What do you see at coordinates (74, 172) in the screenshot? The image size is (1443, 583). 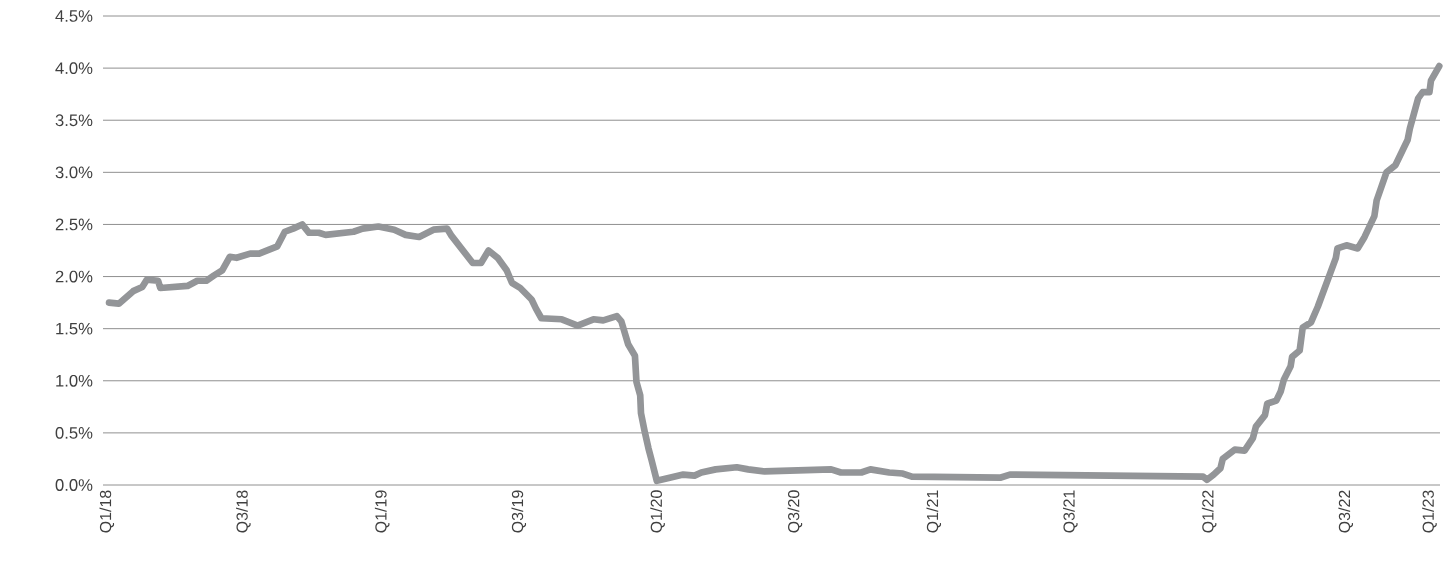 I see `y-tick-label: 3.0%` at bounding box center [74, 172].